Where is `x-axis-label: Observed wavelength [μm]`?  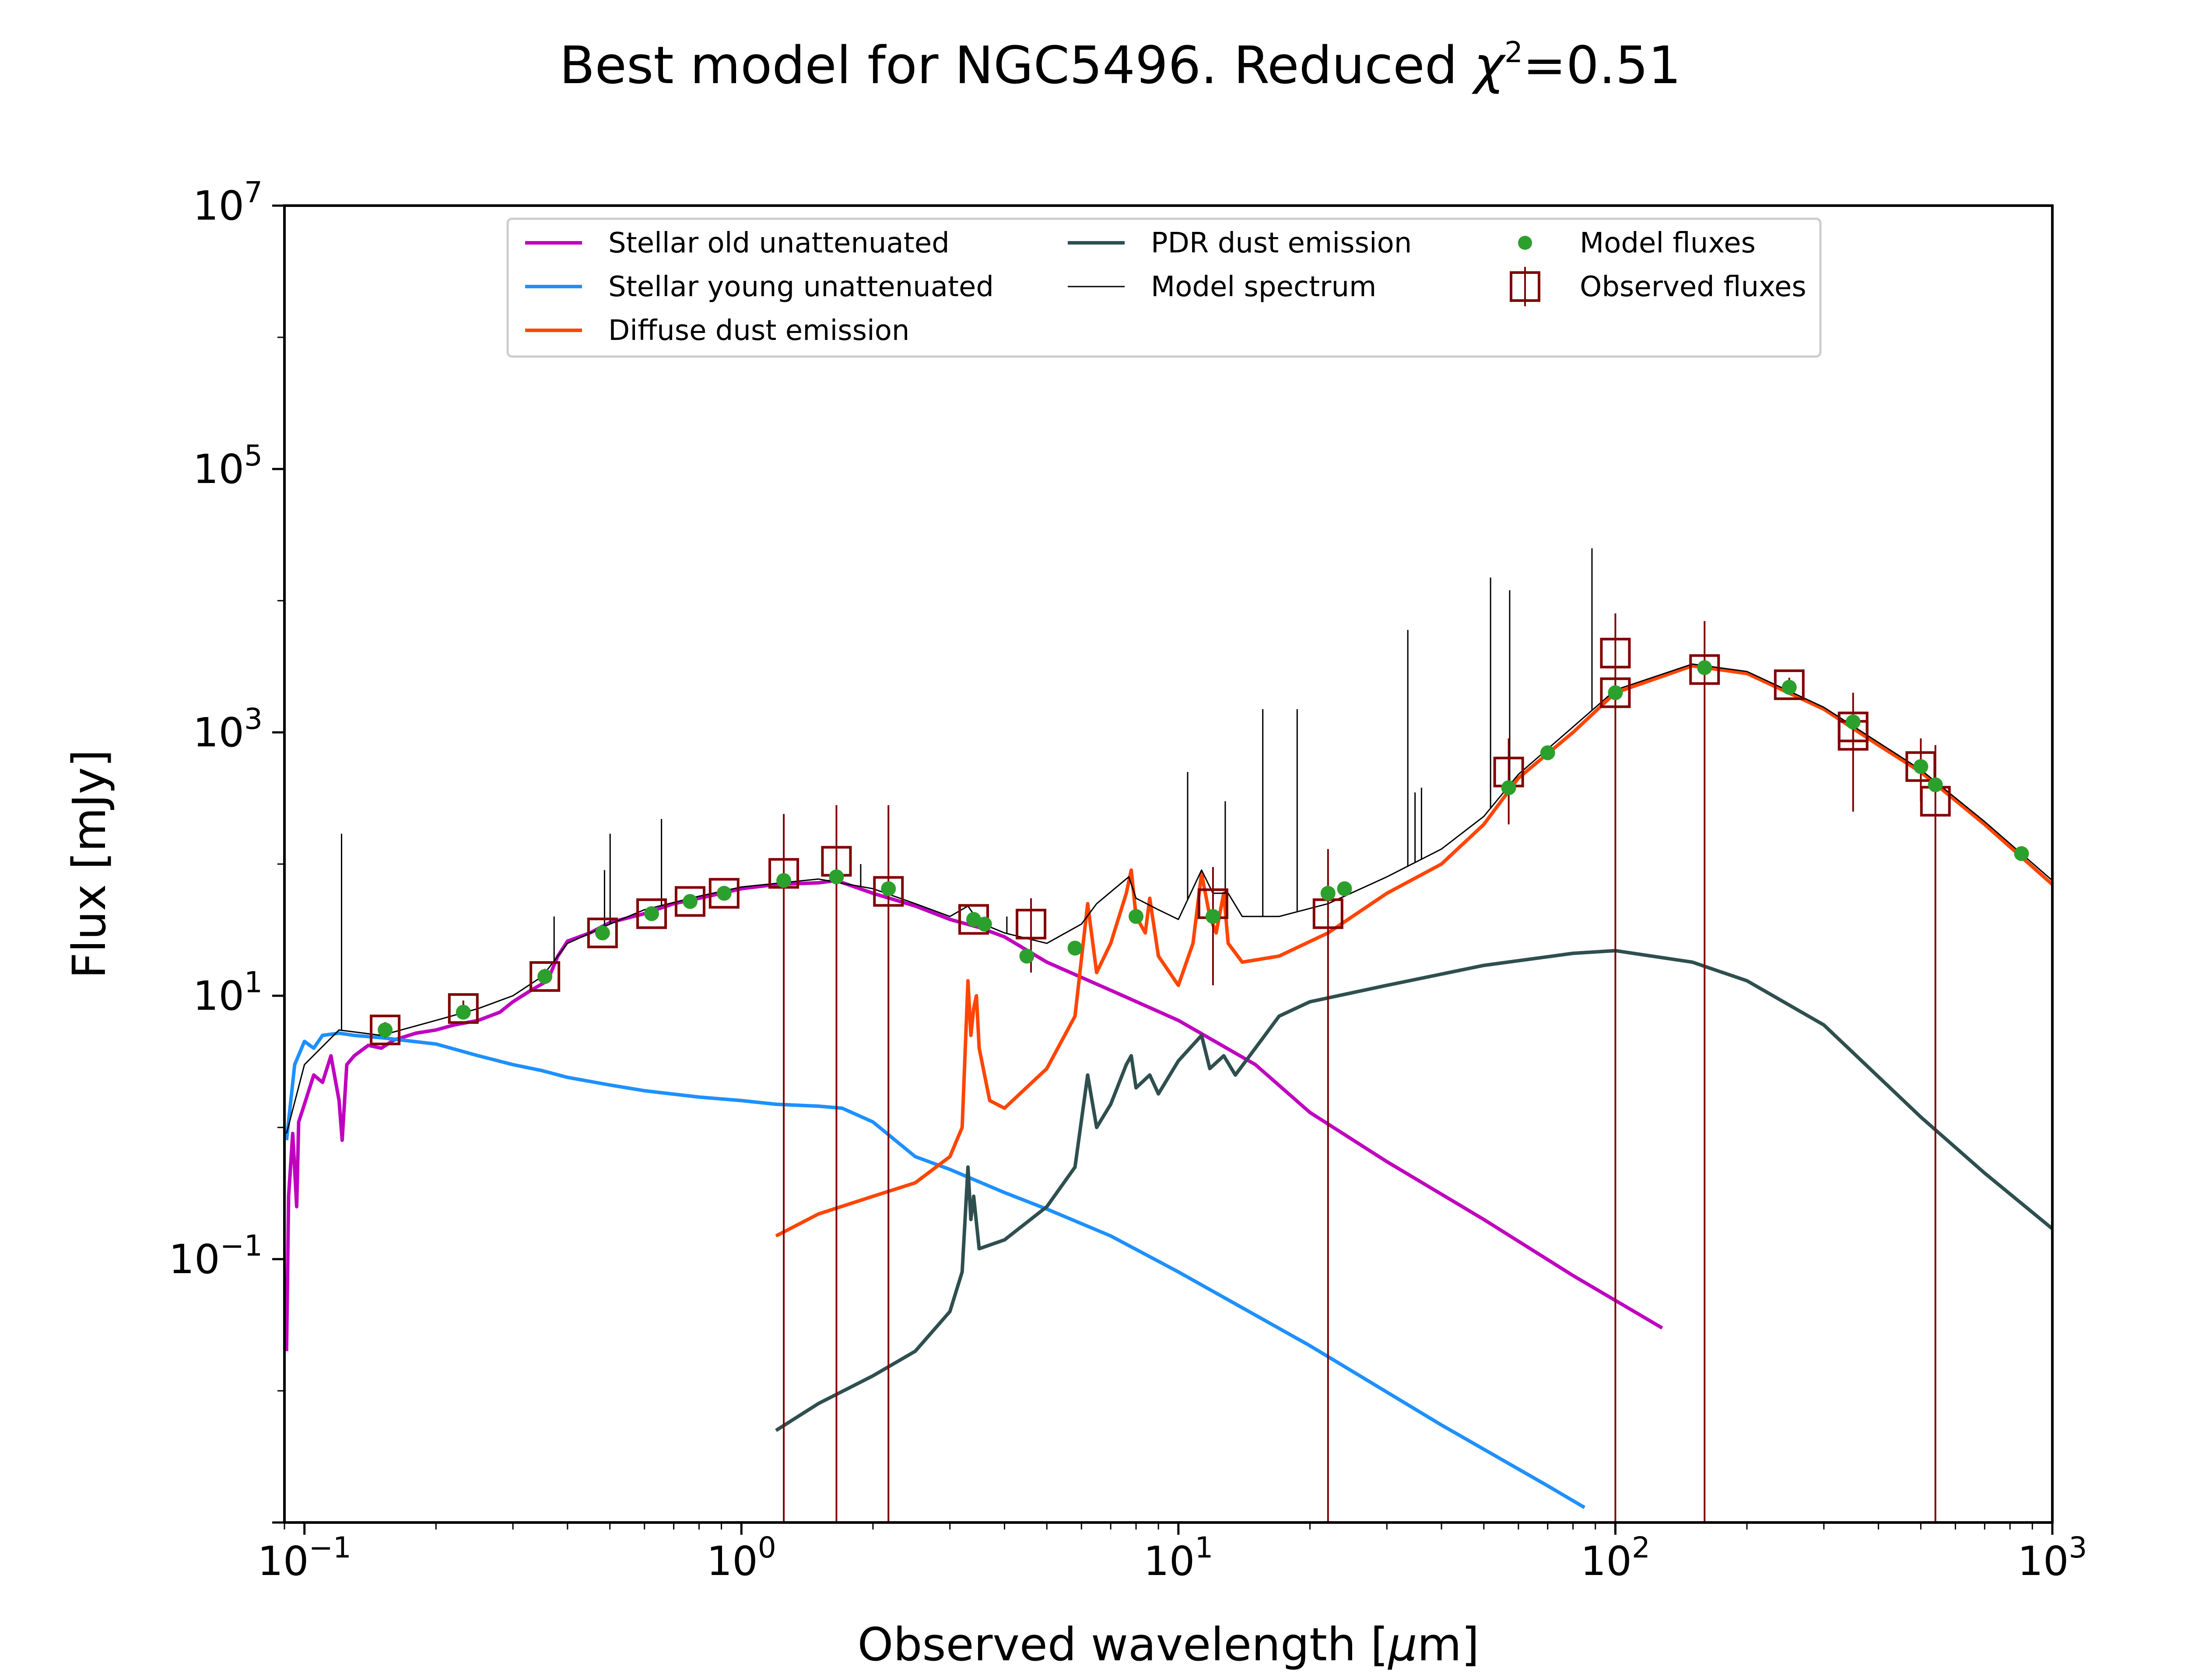
x-axis-label: Observed wavelength [μm] is located at coordinates (1169, 1644).